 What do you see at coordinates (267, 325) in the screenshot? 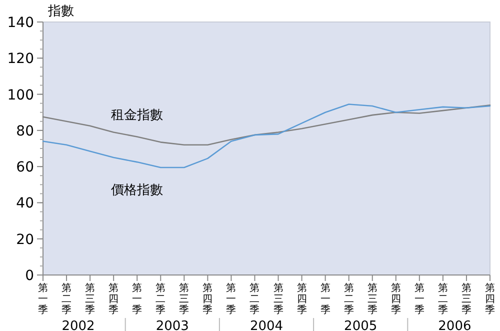
I see `text: 2004` at bounding box center [267, 325].